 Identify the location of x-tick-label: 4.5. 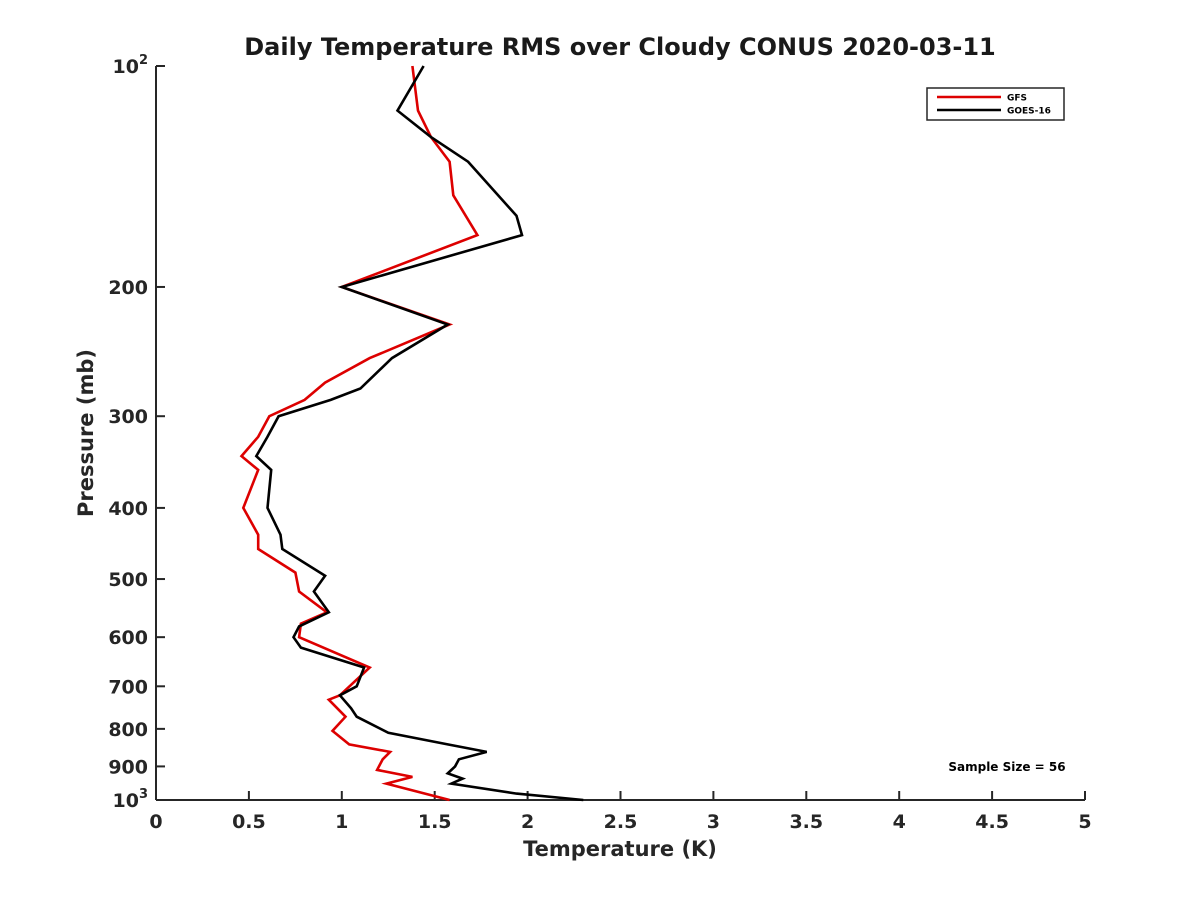
(992, 822).